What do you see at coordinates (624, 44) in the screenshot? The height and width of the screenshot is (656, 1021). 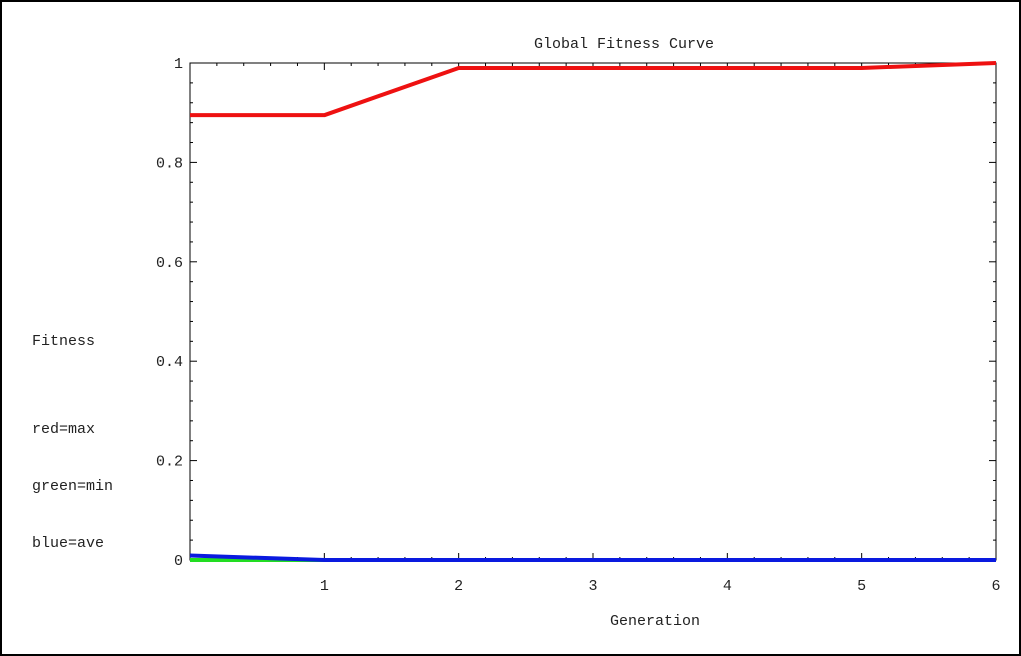 I see `chart-title: Global Fitness Curve` at bounding box center [624, 44].